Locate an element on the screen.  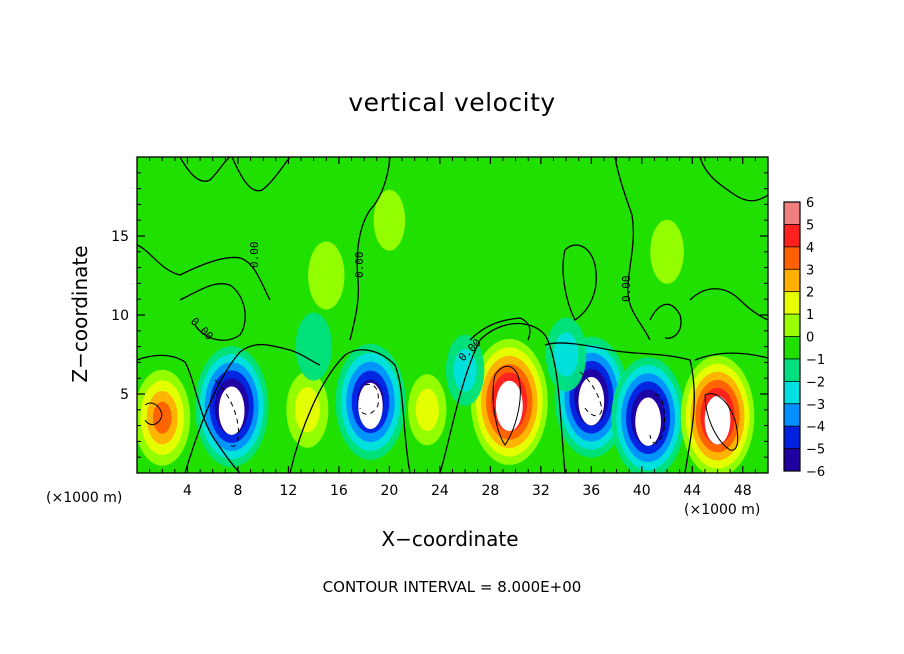
x-tick-label: 36 is located at coordinates (591, 491).